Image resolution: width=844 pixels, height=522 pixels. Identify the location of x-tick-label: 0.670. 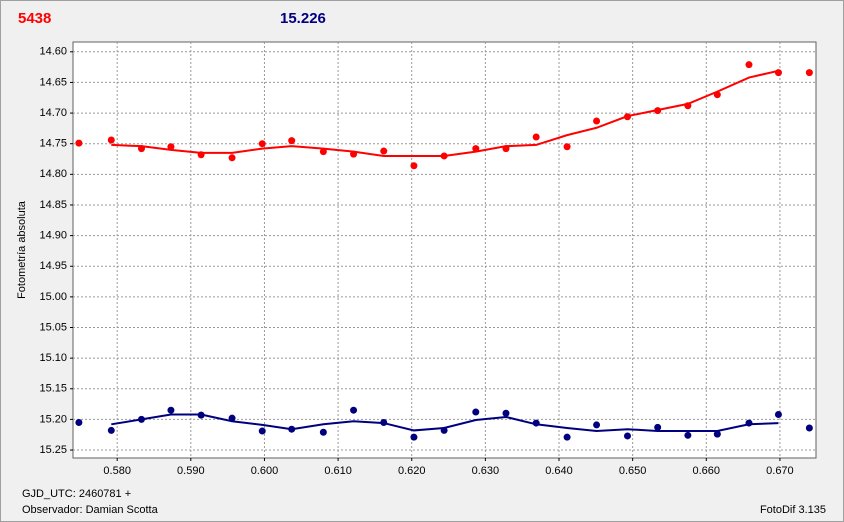
(780, 471).